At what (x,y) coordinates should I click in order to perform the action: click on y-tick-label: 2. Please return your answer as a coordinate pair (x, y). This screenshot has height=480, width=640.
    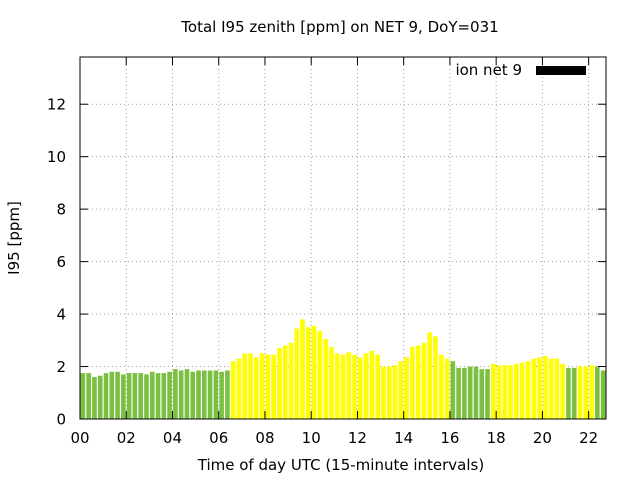
    Looking at the image, I should click on (61, 367).